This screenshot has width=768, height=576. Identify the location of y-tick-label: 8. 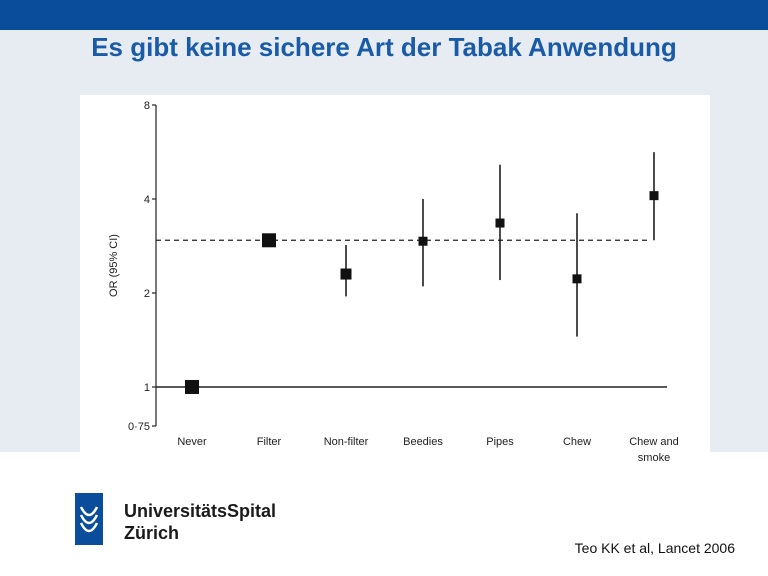
(147, 106).